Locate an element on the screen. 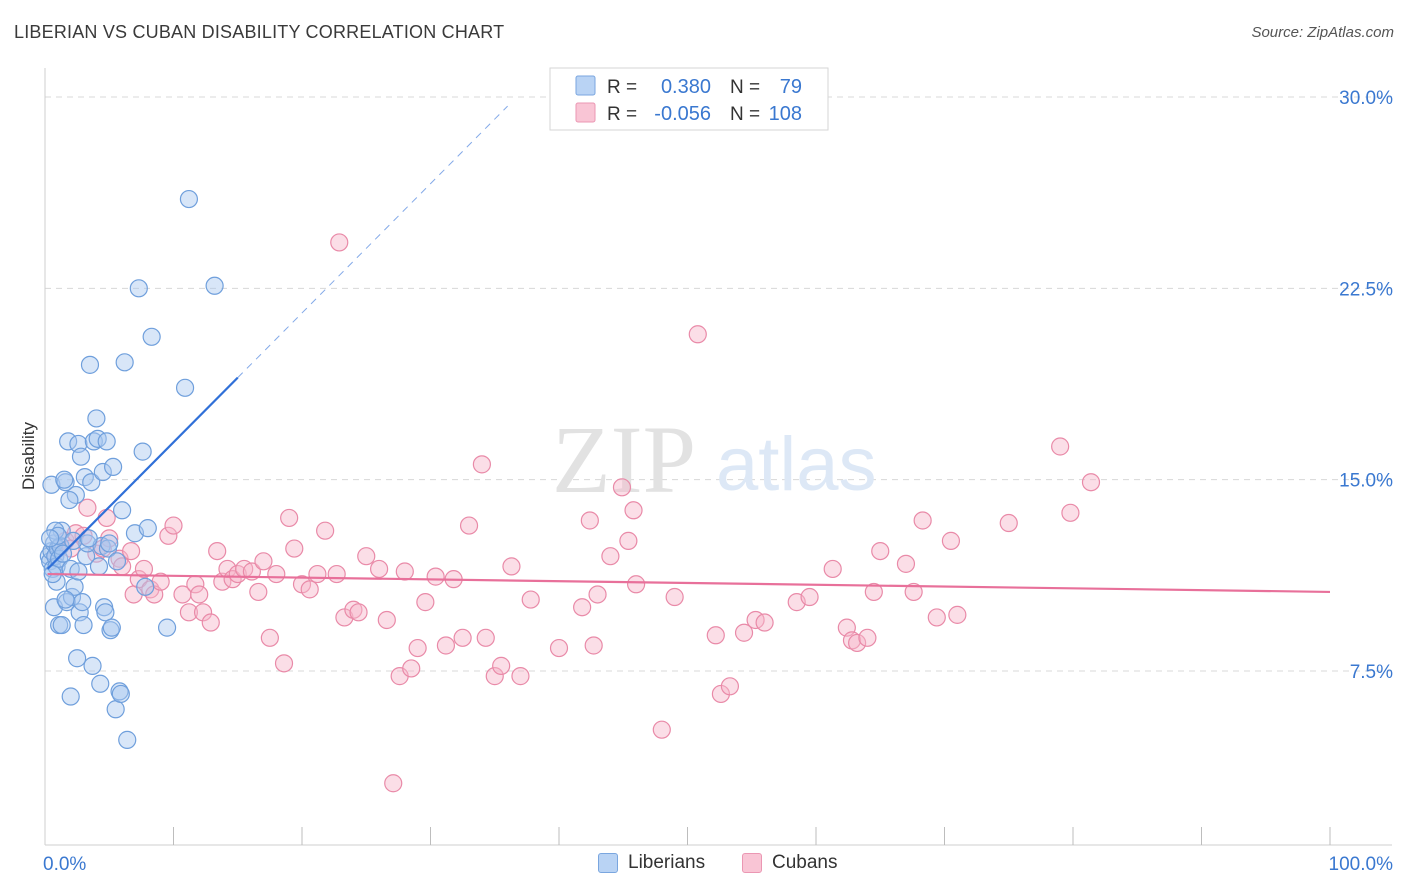  y-tick-label: 7.5% is located at coordinates (1371, 672).